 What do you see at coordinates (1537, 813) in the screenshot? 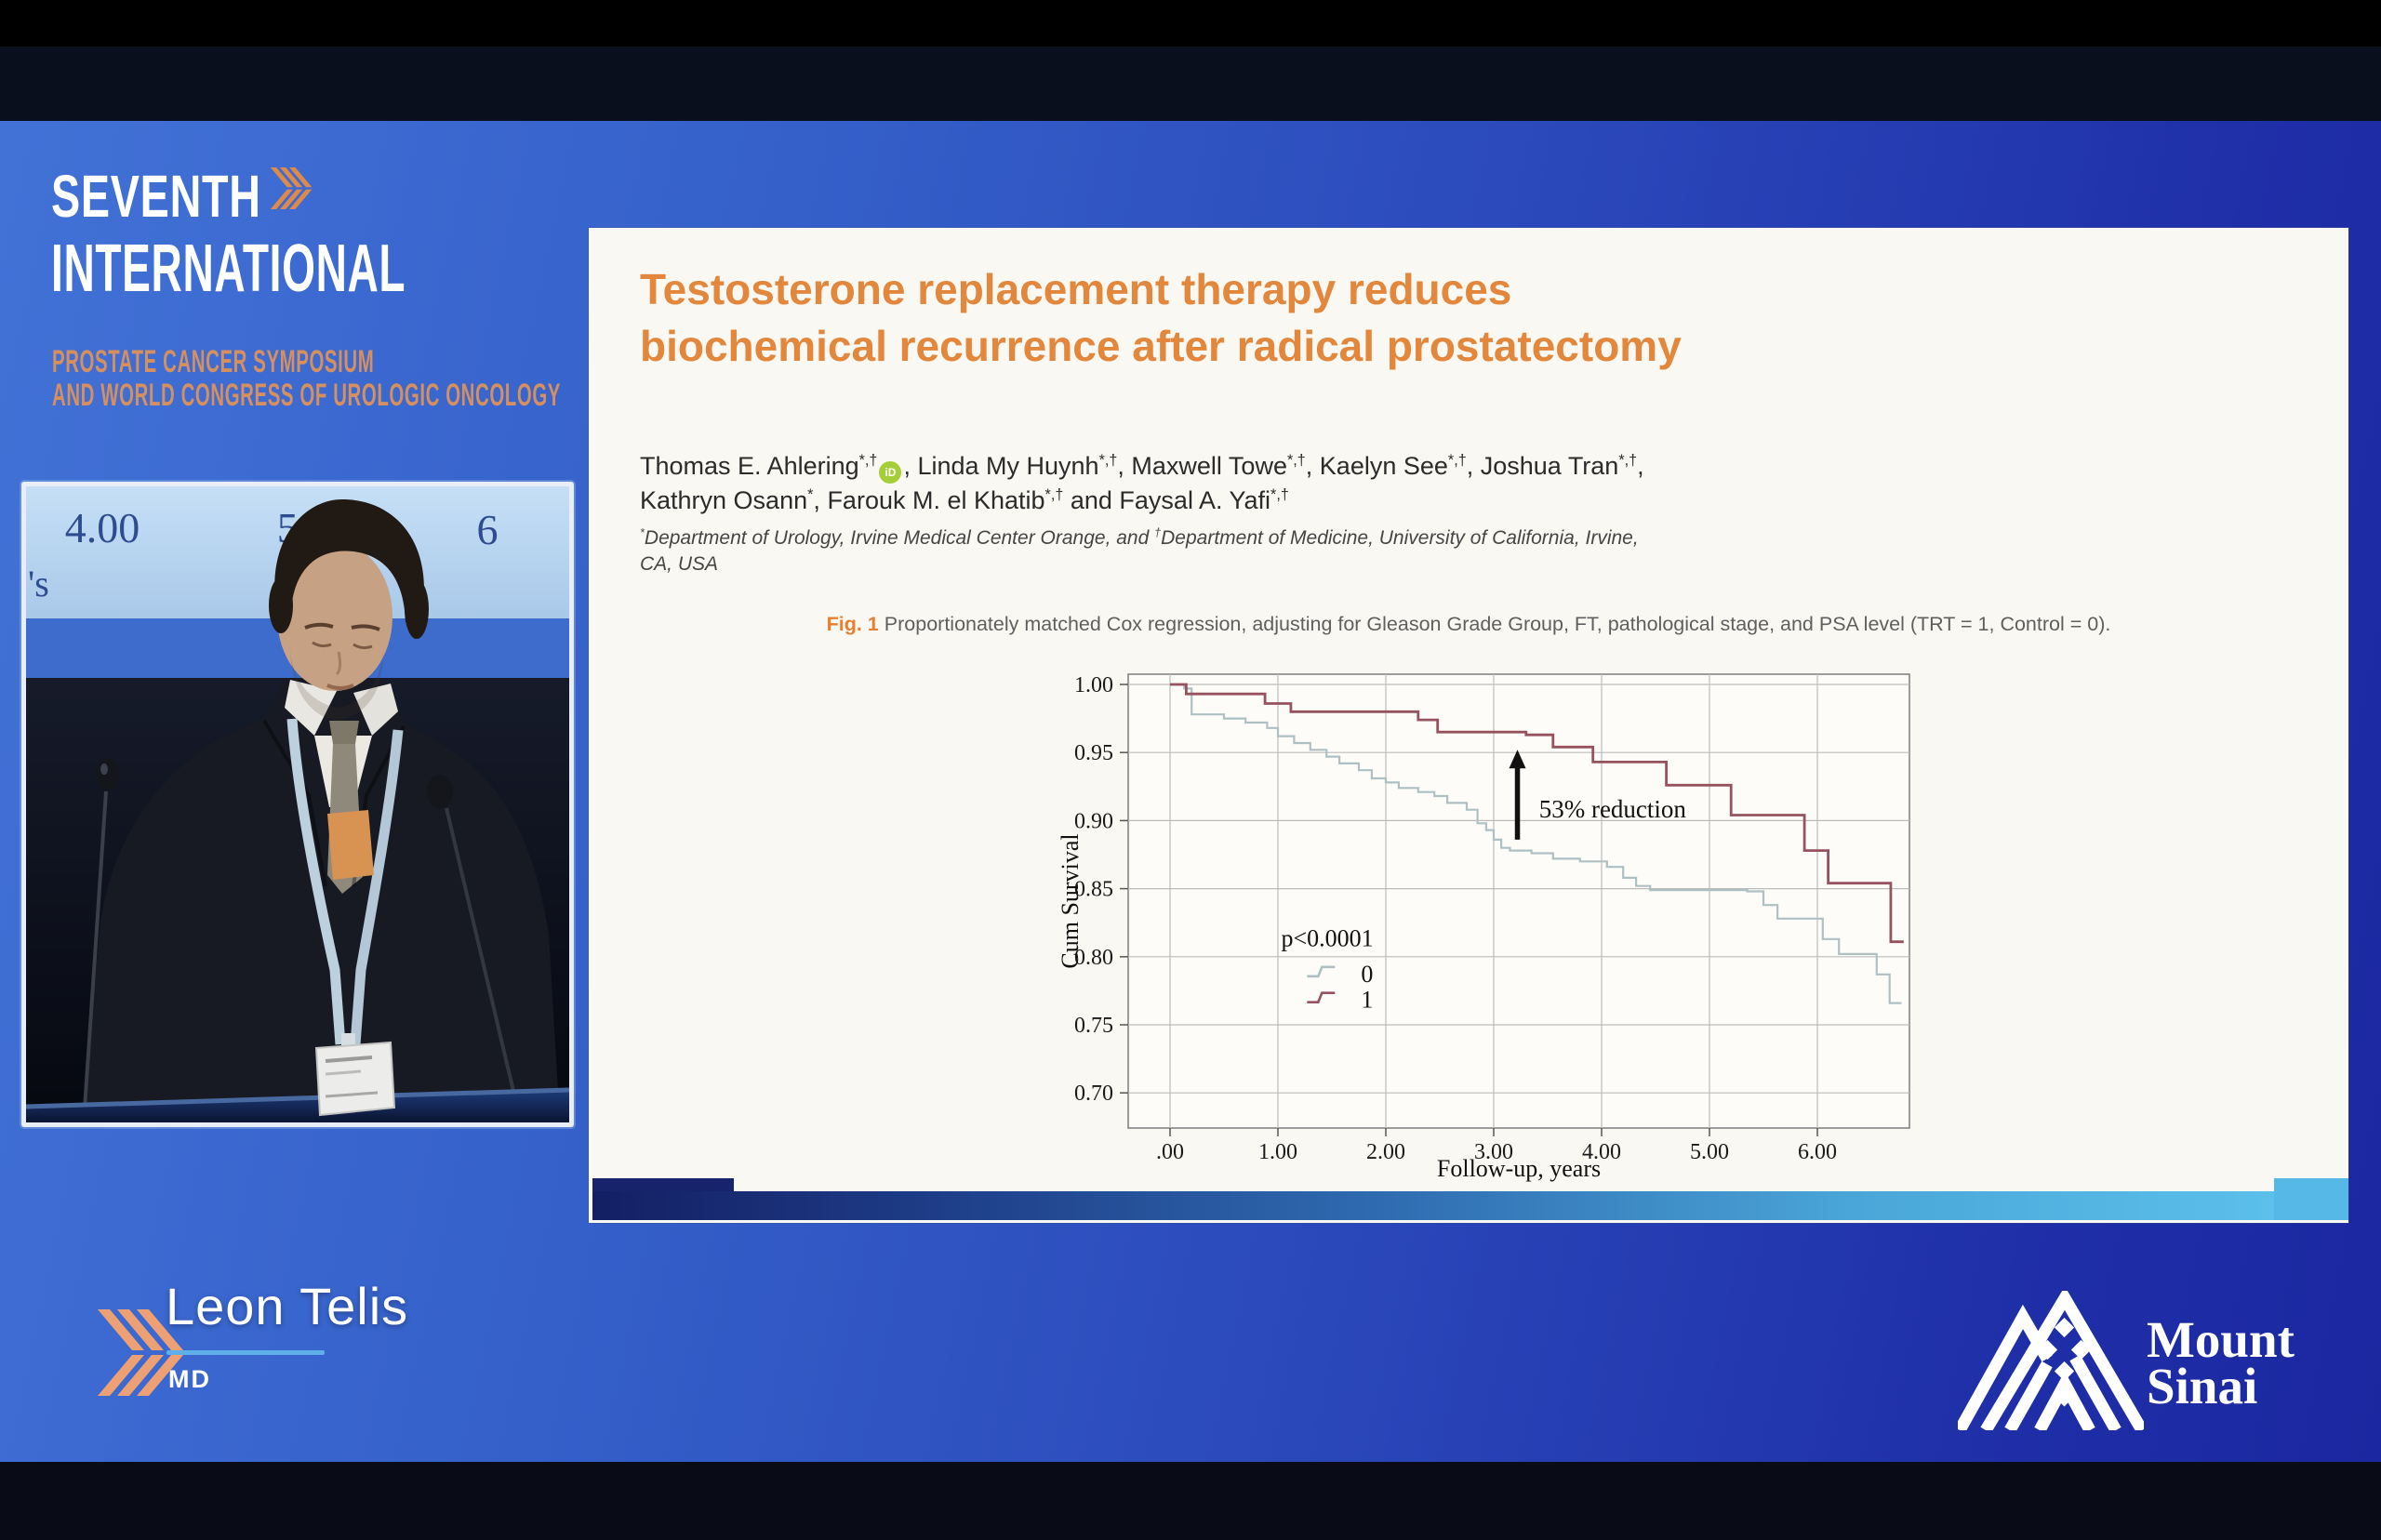
I see `survival-curve-trt` at bounding box center [1537, 813].